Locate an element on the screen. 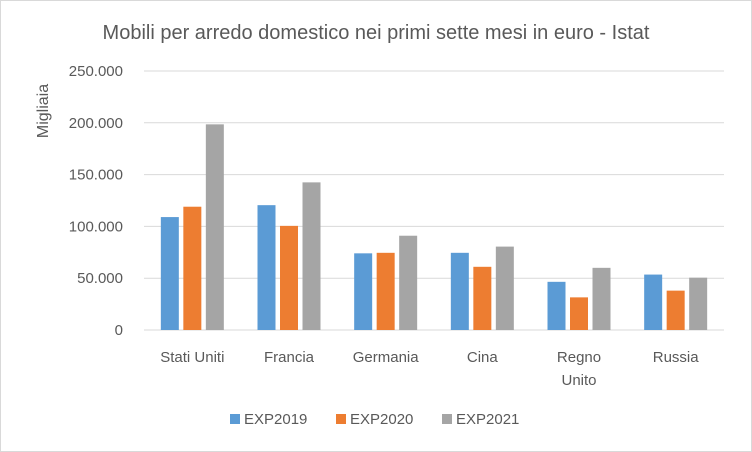 The image size is (752, 452). y-tick-label: 200.000 is located at coordinates (96, 123).